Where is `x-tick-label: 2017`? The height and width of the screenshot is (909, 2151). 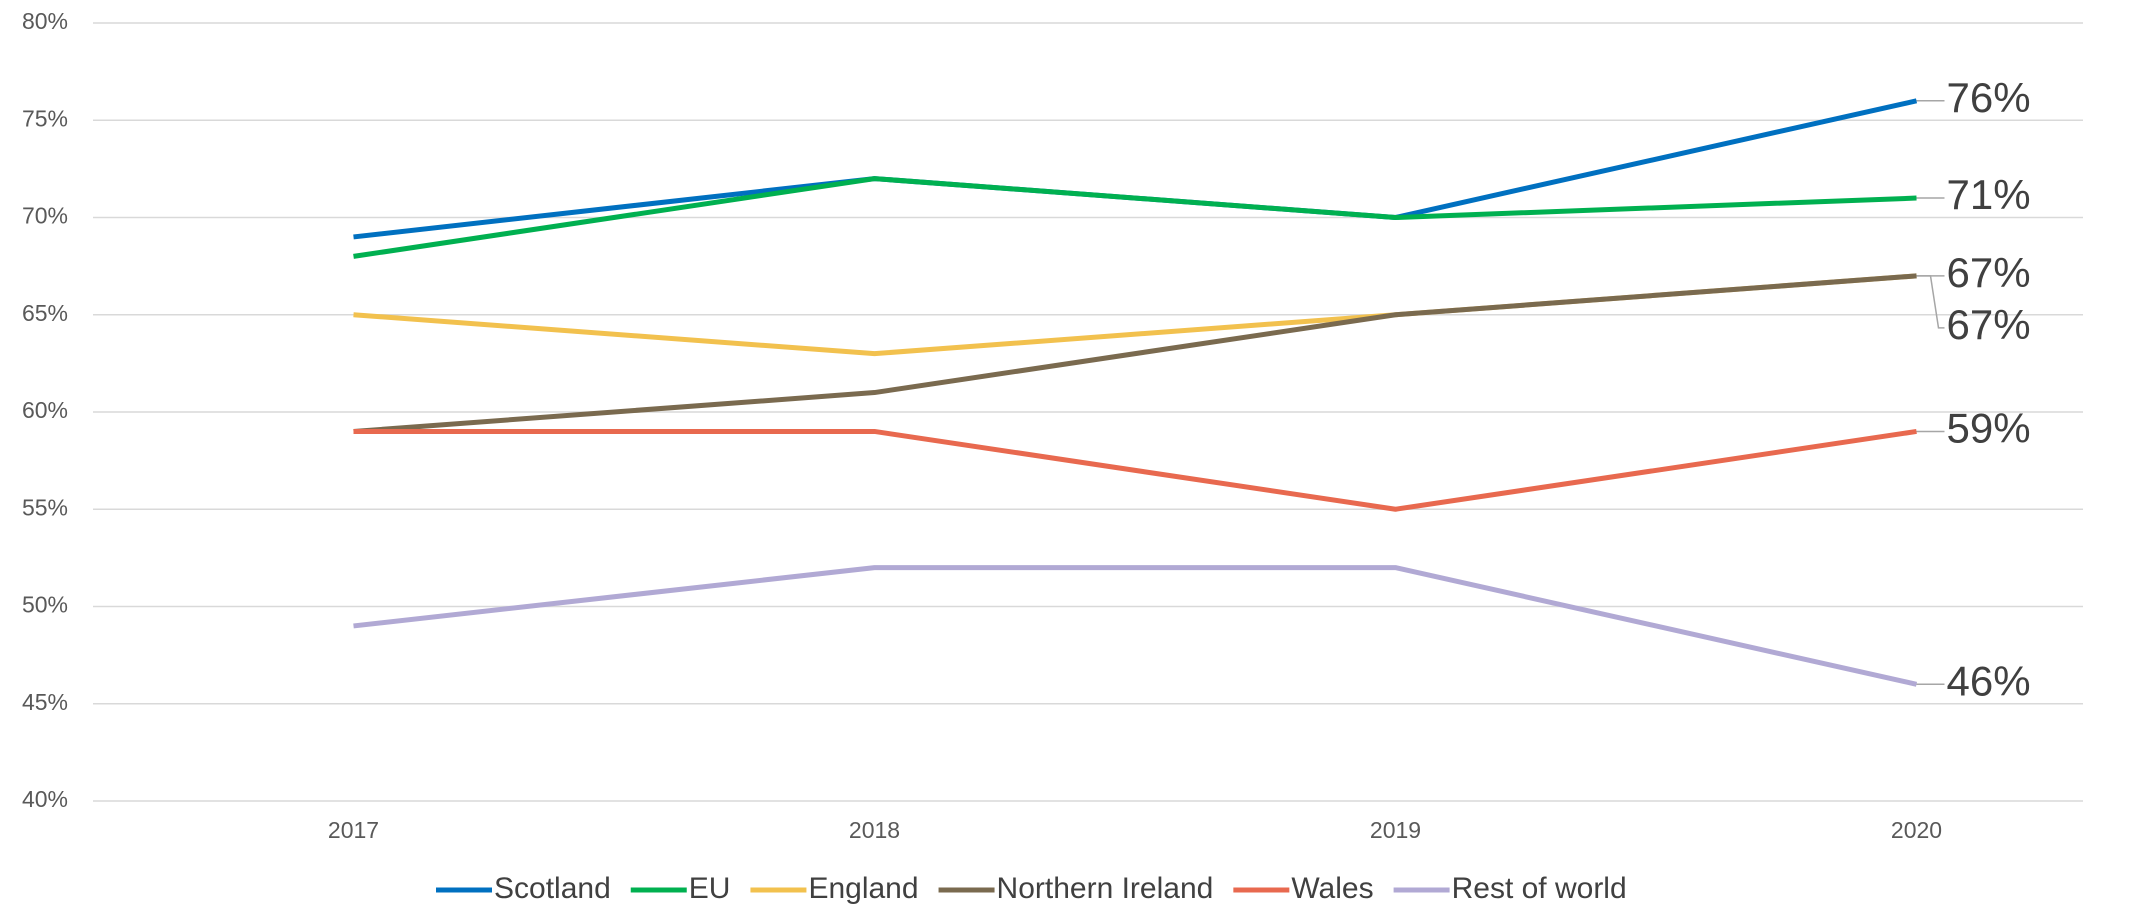
x-tick-label: 2017 is located at coordinates (353, 830).